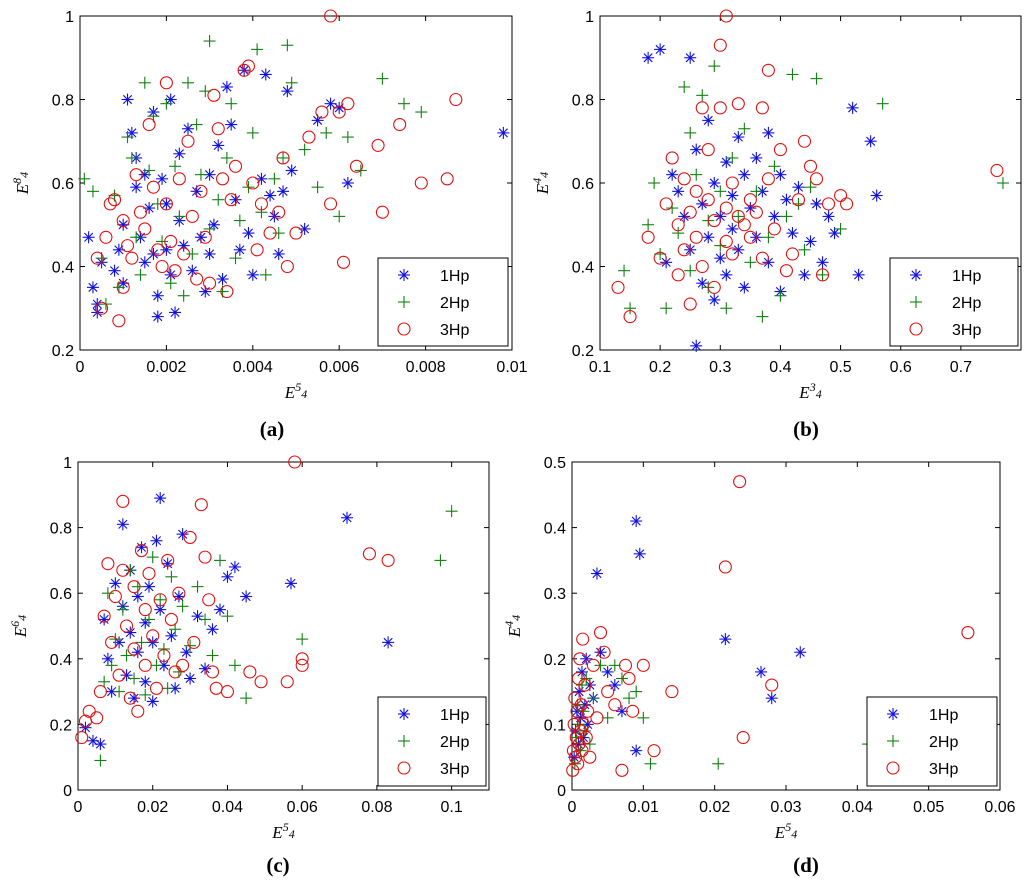  What do you see at coordinates (80, 367) in the screenshot?
I see `x-tick-label: 0` at bounding box center [80, 367].